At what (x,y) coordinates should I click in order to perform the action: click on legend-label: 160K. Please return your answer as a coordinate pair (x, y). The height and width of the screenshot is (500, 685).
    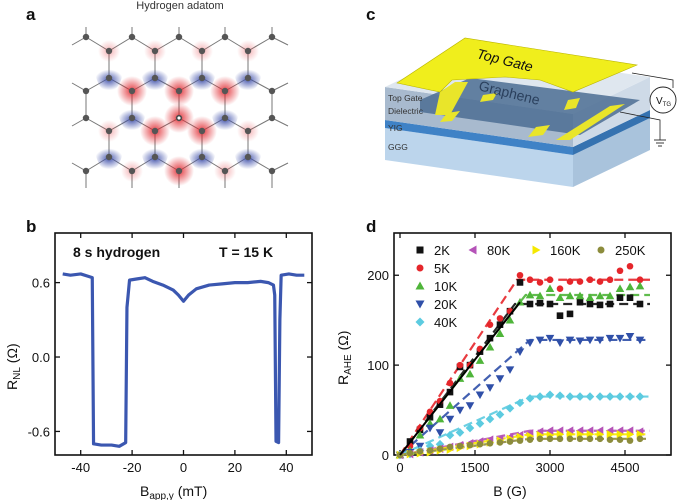
    Looking at the image, I should click on (565, 250).